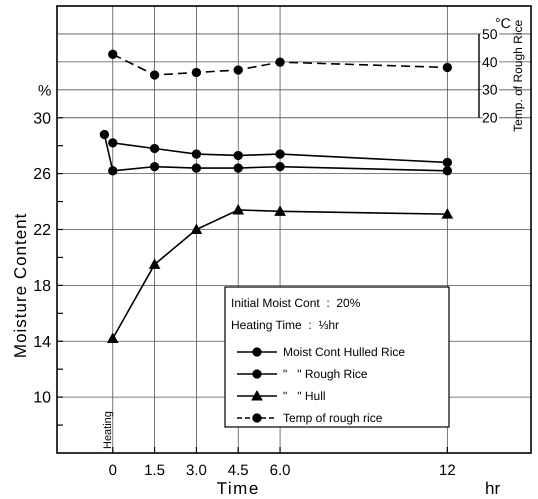 The height and width of the screenshot is (499, 538). What do you see at coordinates (447, 470) in the screenshot?
I see `x-tick-label: 12` at bounding box center [447, 470].